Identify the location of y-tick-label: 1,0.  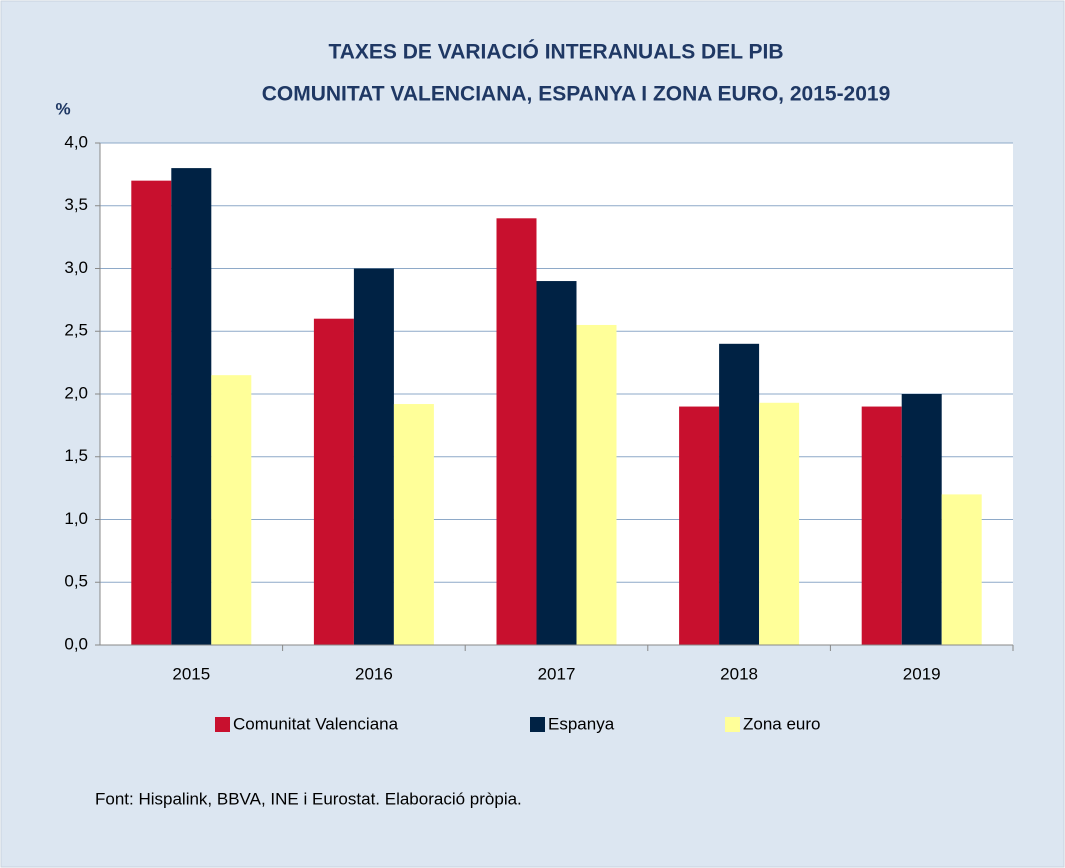
(76, 518).